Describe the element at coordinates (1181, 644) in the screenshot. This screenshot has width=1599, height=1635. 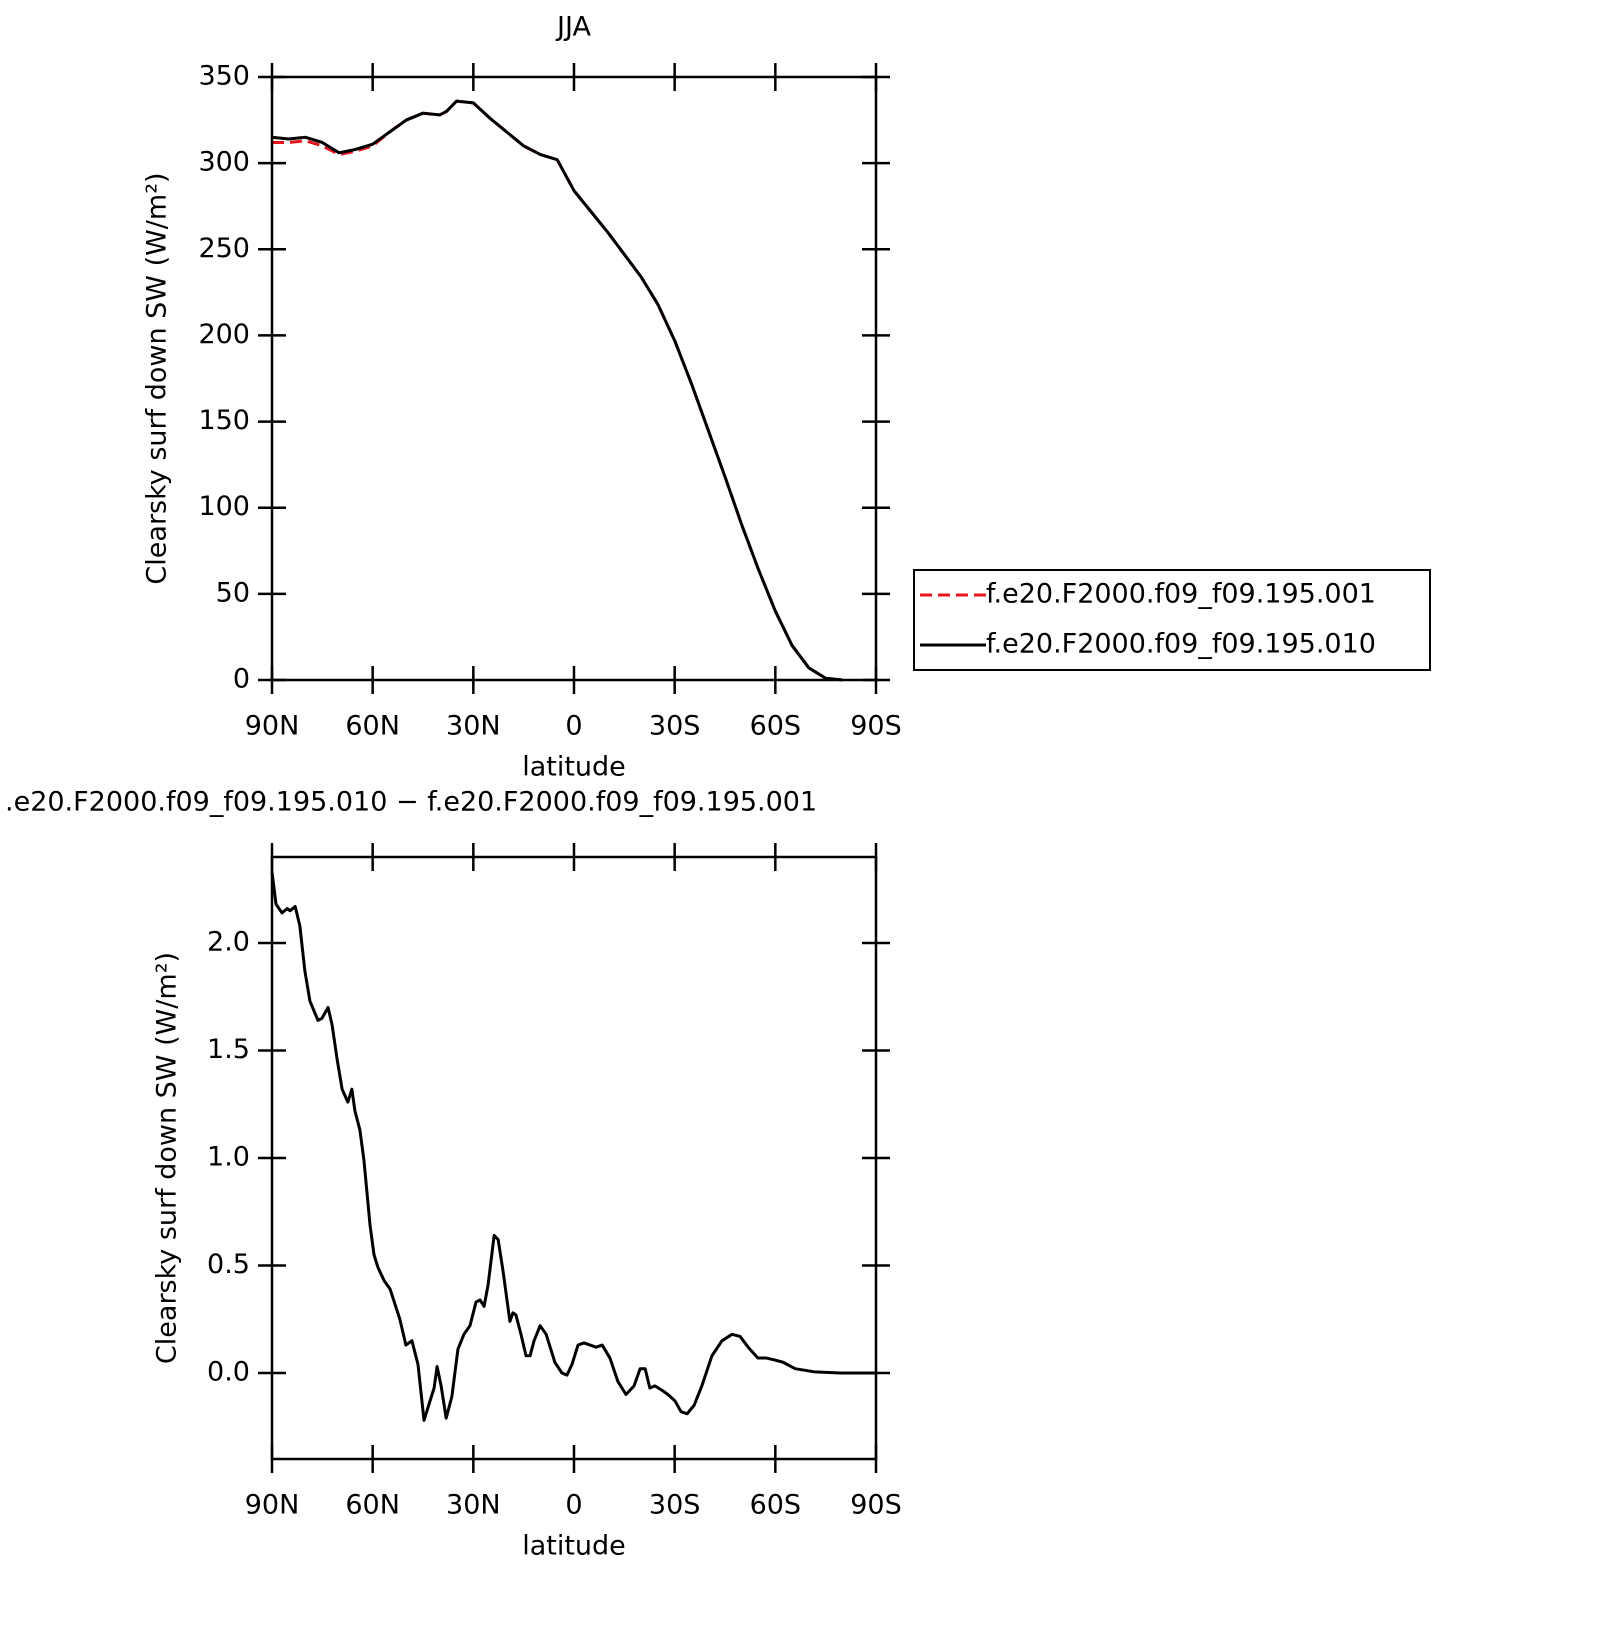
I see `legend-label: f.e20.F2000.f09_f09.195.010` at that location.